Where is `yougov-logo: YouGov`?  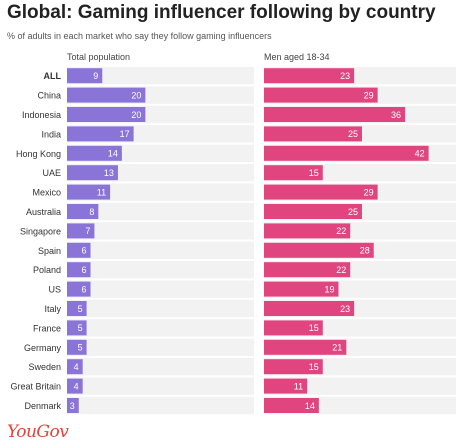 yougov-logo: YouGov is located at coordinates (38, 432).